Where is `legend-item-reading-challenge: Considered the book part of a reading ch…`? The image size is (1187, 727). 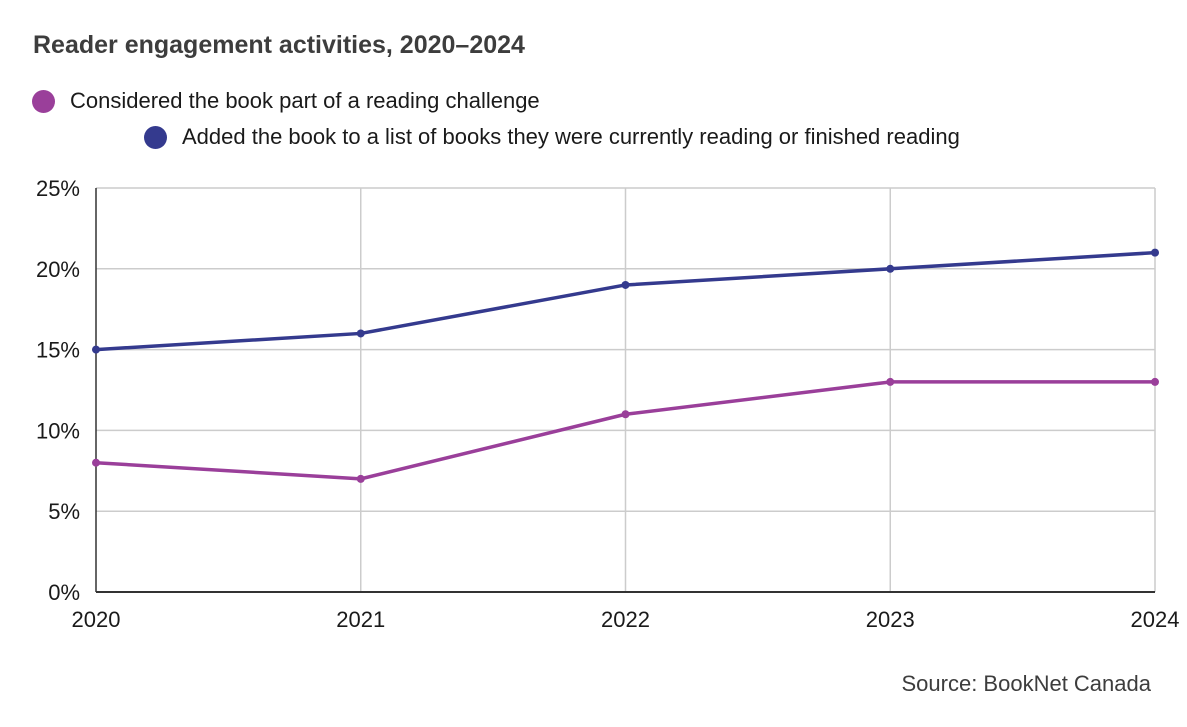
legend-item-reading-challenge: Considered the book part of a reading ch… is located at coordinates (286, 101).